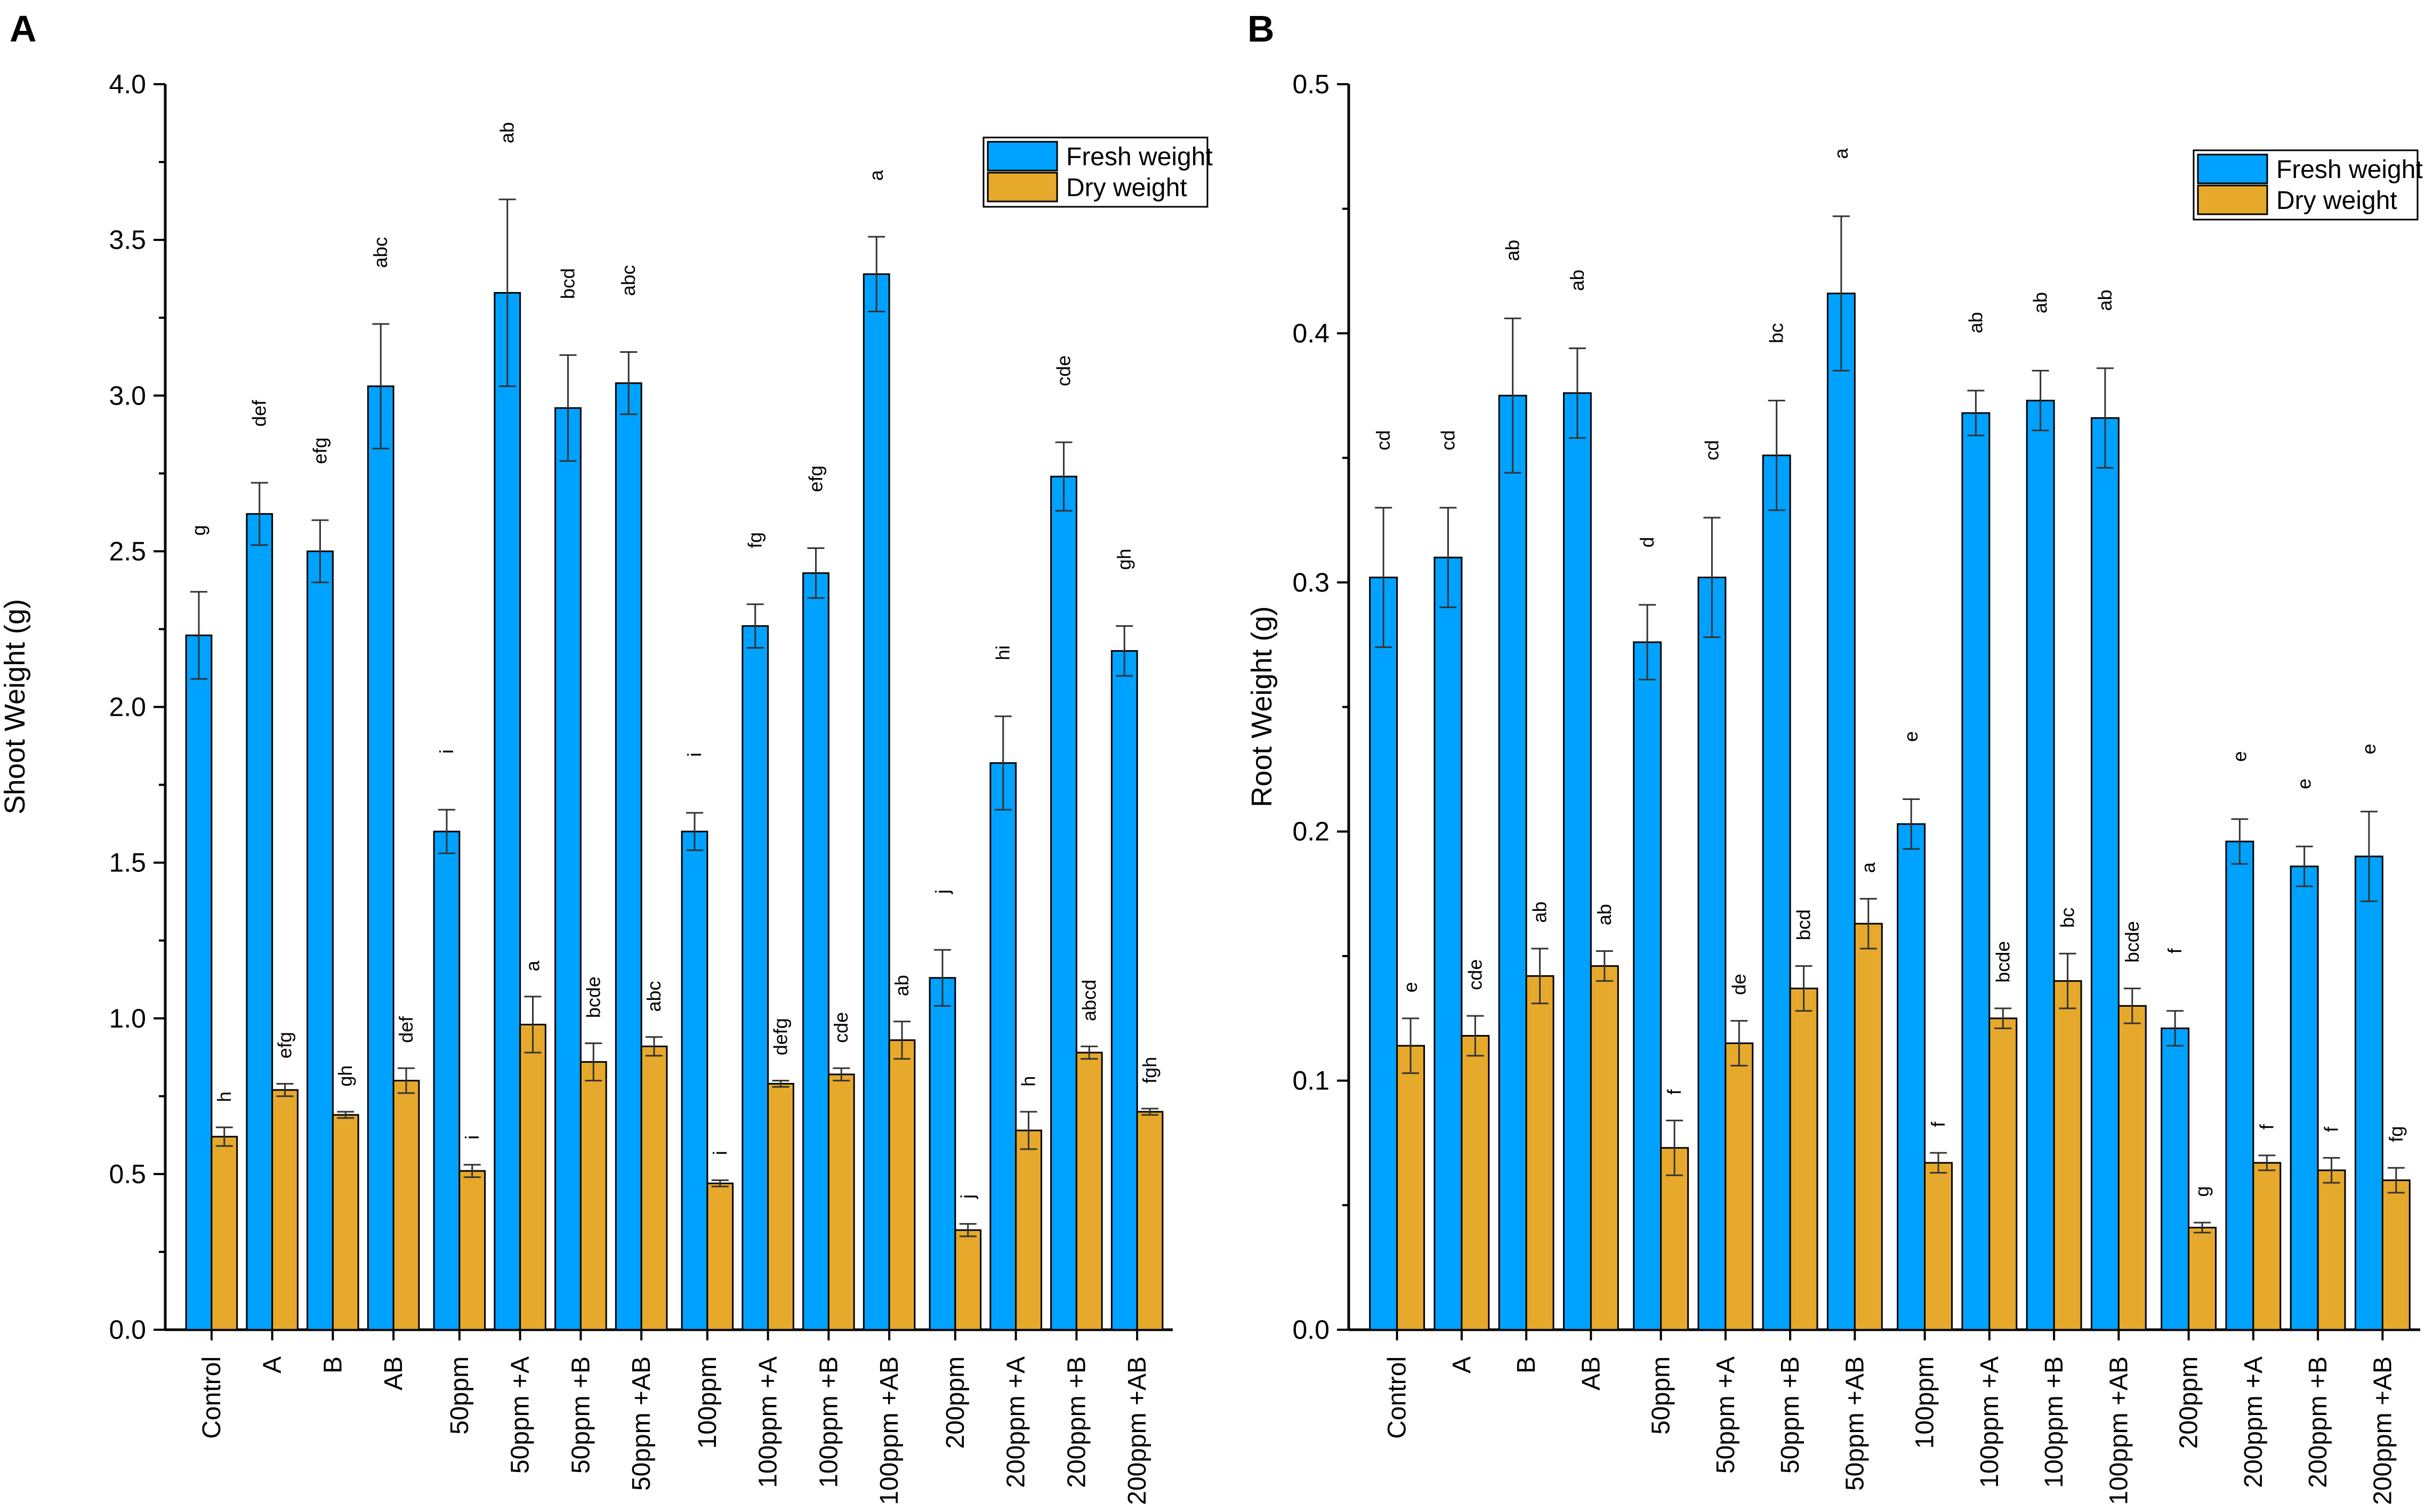  I want to click on y-tick-label: 0.4, so click(1311, 333).